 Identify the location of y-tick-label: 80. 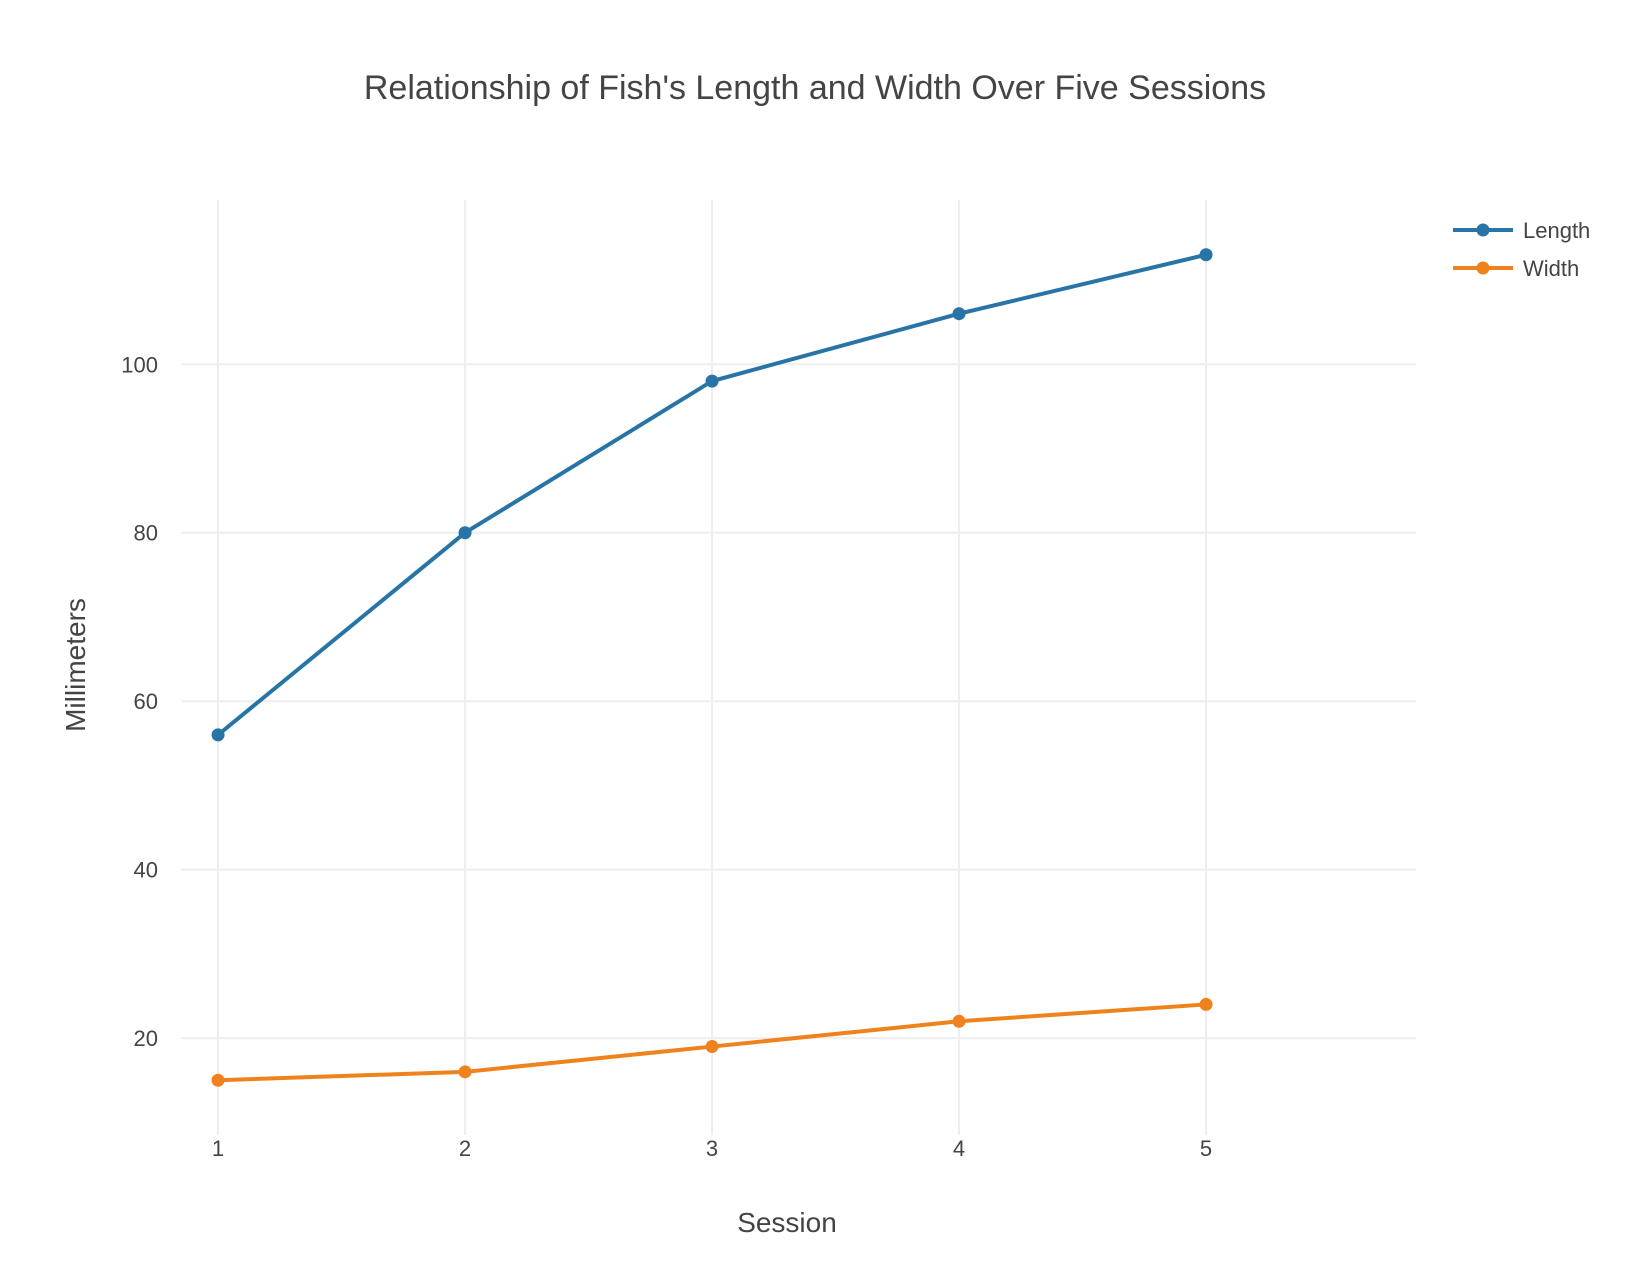
(146, 533).